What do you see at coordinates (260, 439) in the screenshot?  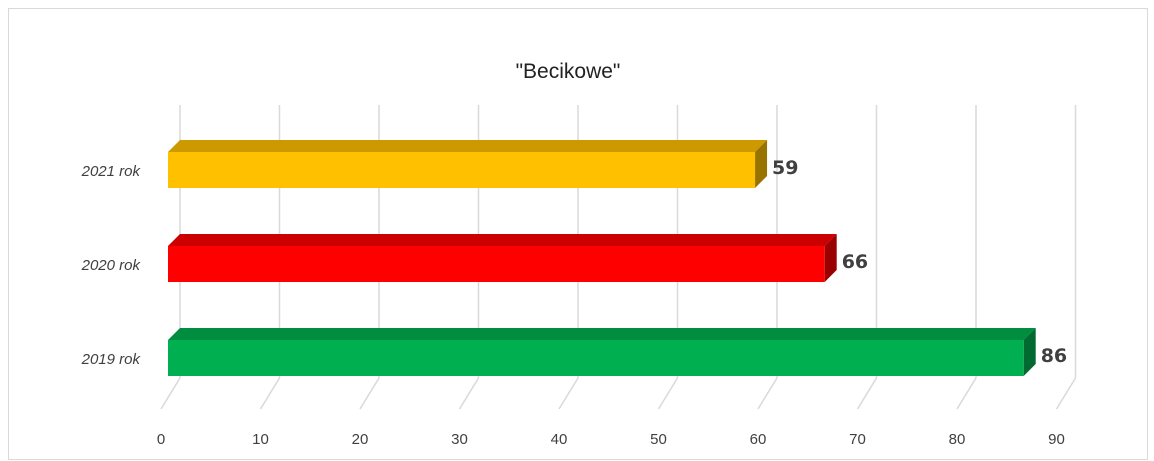 I see `x-tick-label: 10` at bounding box center [260, 439].